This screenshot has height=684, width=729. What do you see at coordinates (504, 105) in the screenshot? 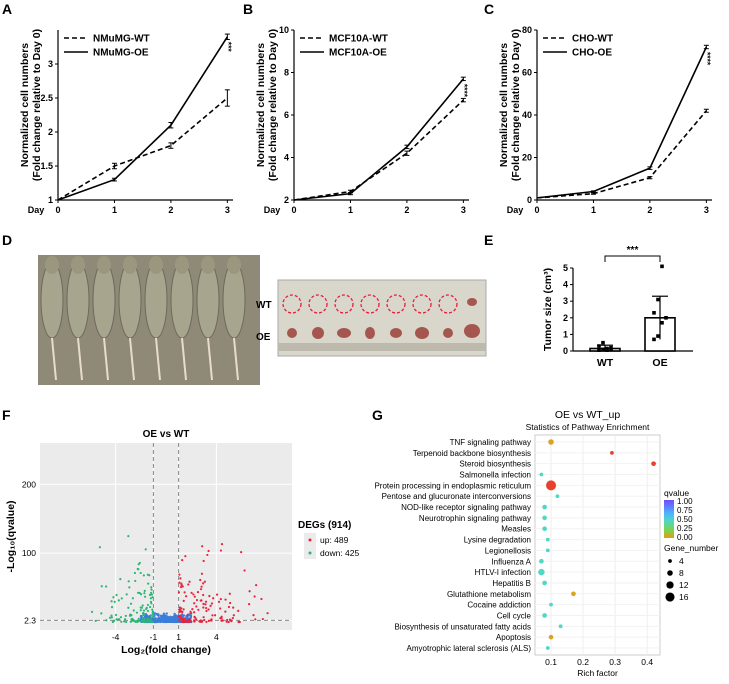
I see `y-axis-label-1: Normalized cell numbers` at bounding box center [504, 105].